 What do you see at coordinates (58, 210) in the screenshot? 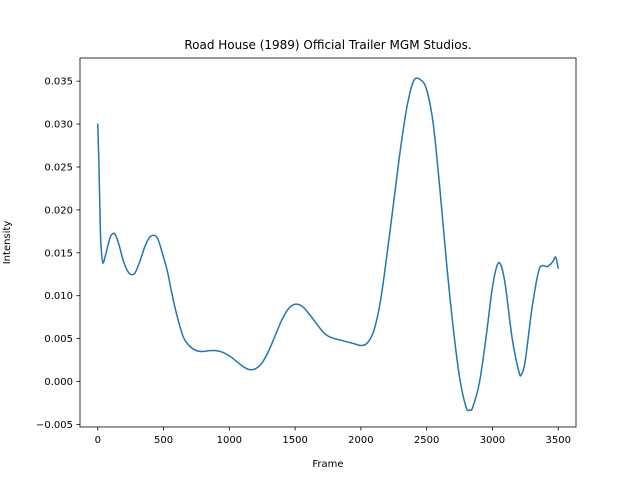
I see `y-tick-label: 0.020` at bounding box center [58, 210].